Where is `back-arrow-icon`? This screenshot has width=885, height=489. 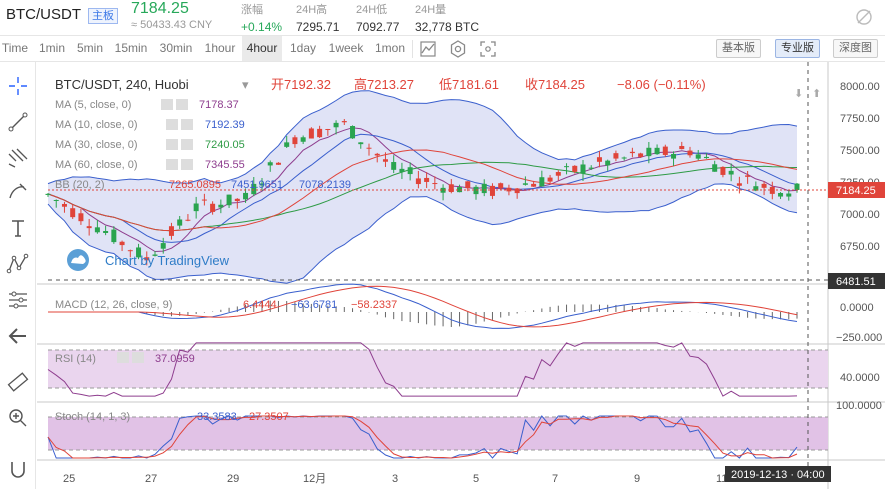
back-arrow-icon is located at coordinates (18, 336).